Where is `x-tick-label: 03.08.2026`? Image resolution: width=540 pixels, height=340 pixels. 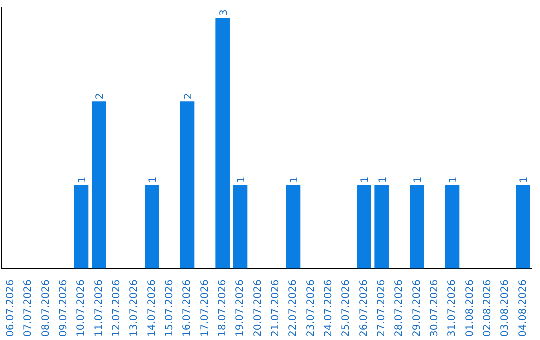
x-tick-label: 03.08.2026 is located at coordinates (506, 309).